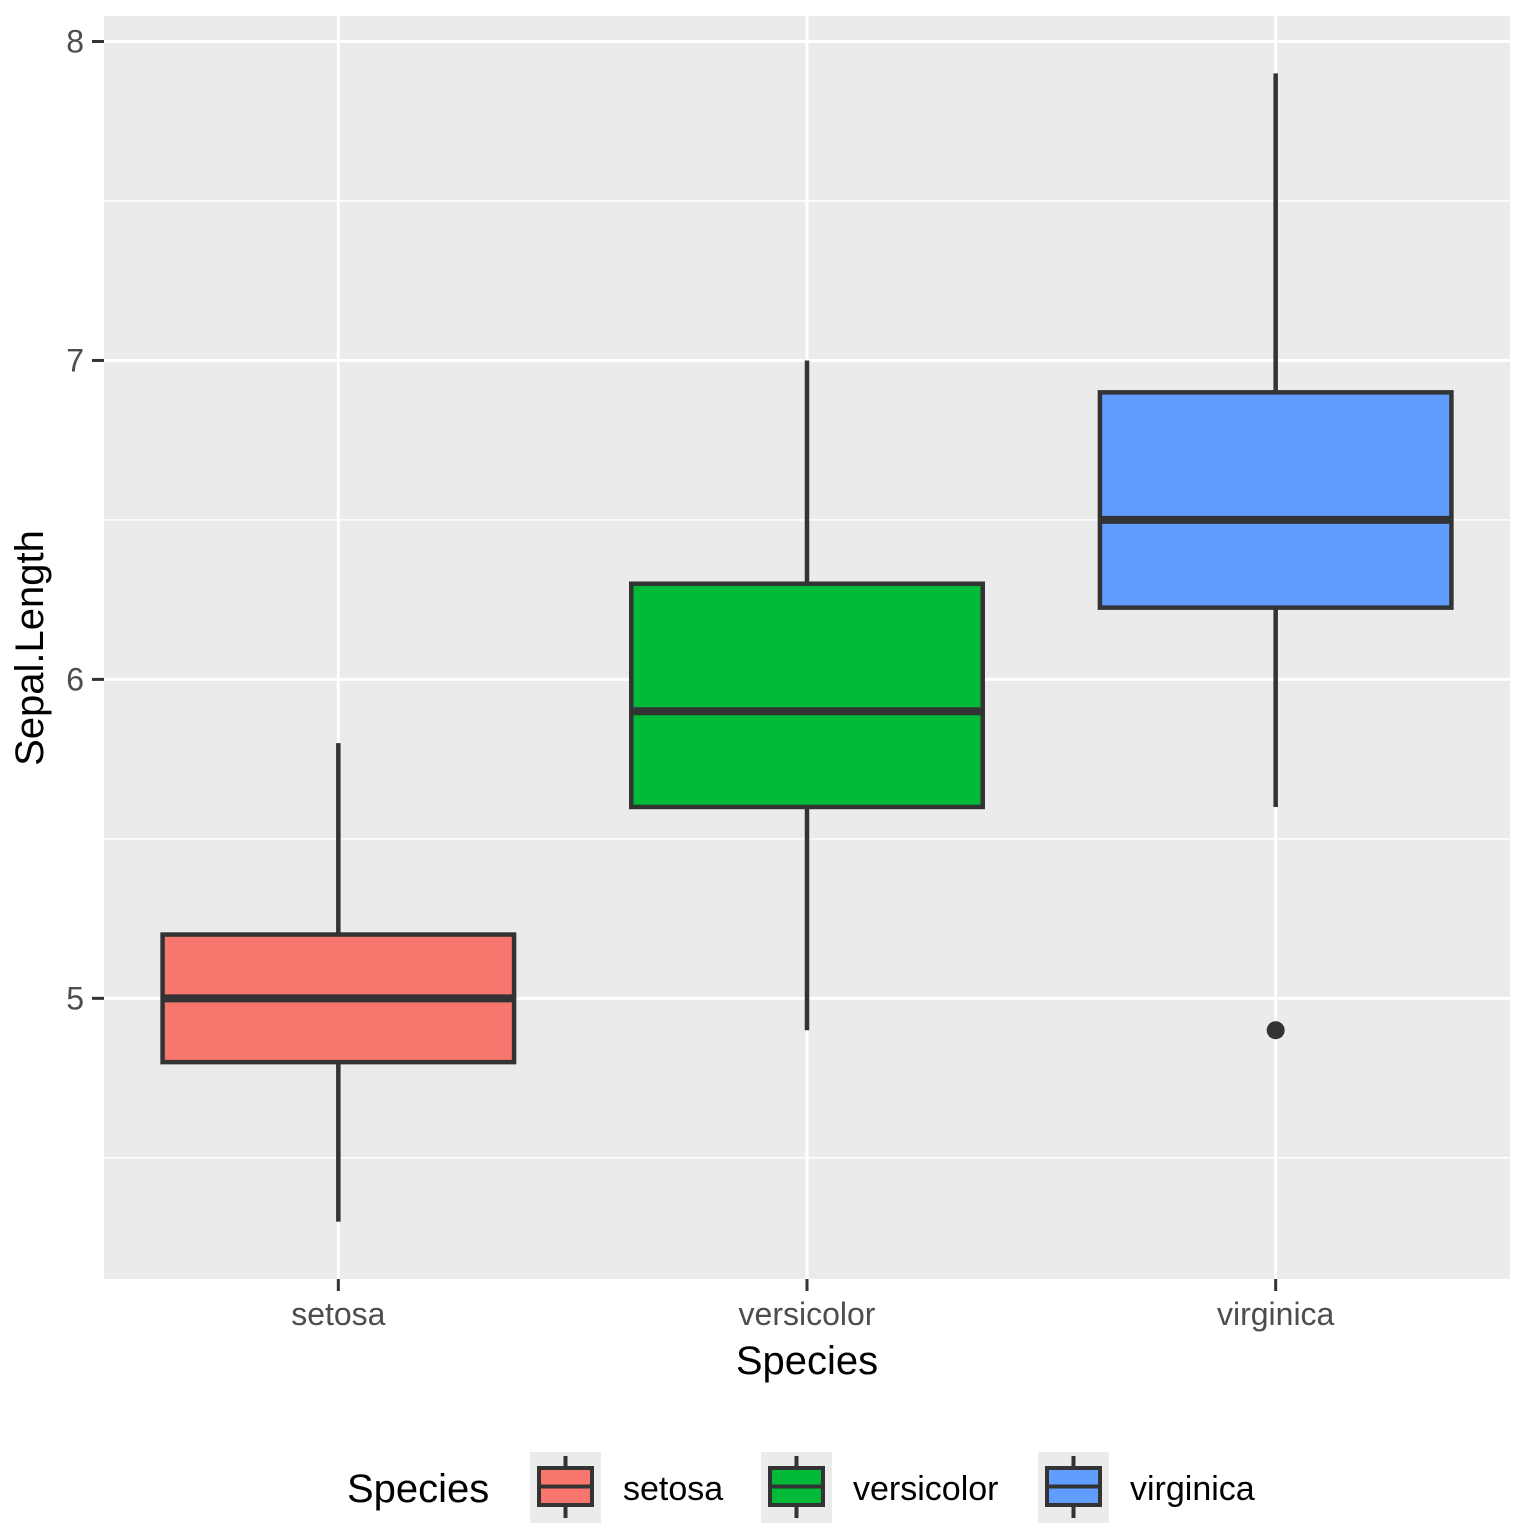 This screenshot has width=1527, height=1536. What do you see at coordinates (75, 998) in the screenshot?
I see `y-tick-label: 5` at bounding box center [75, 998].